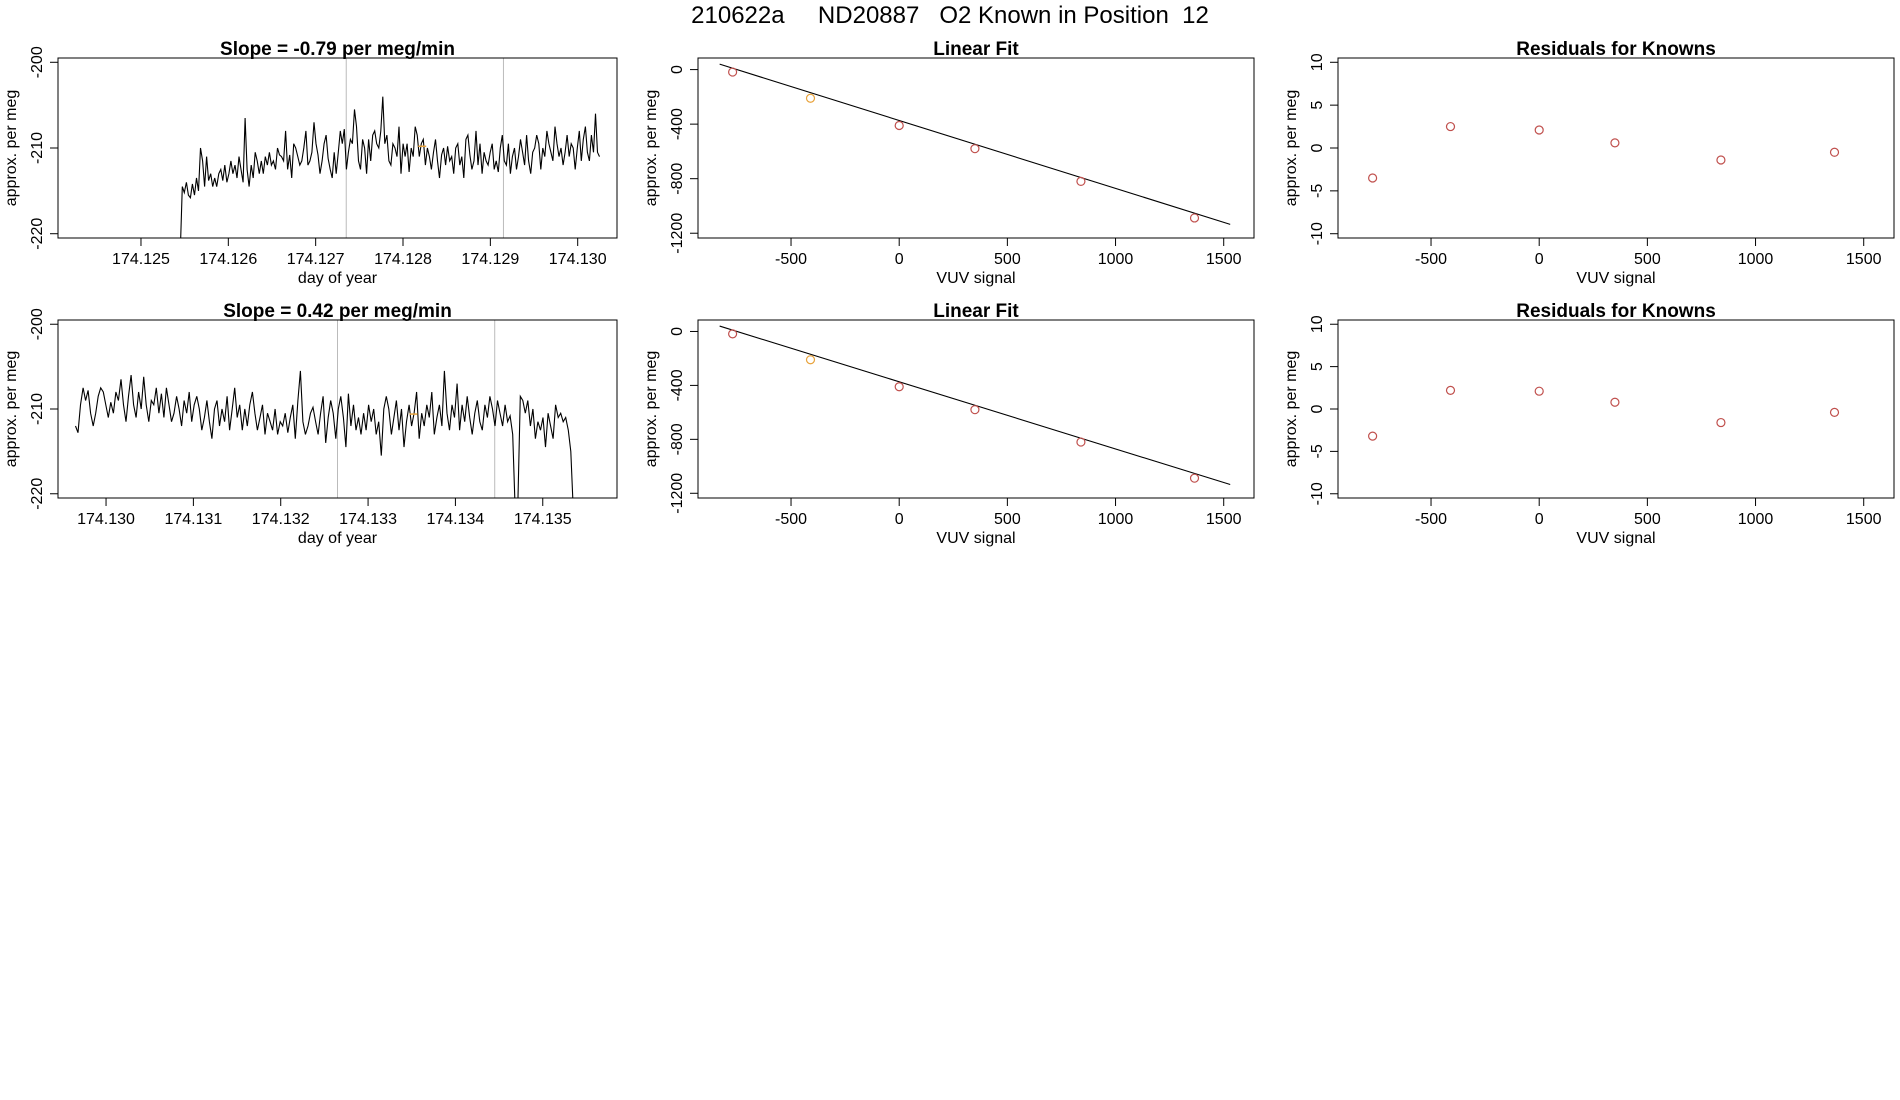 This screenshot has width=1900, height=1100. Describe the element at coordinates (950, 15) in the screenshot. I see `page-title: 210622a ND20887 O2 Known in Position 12` at that location.